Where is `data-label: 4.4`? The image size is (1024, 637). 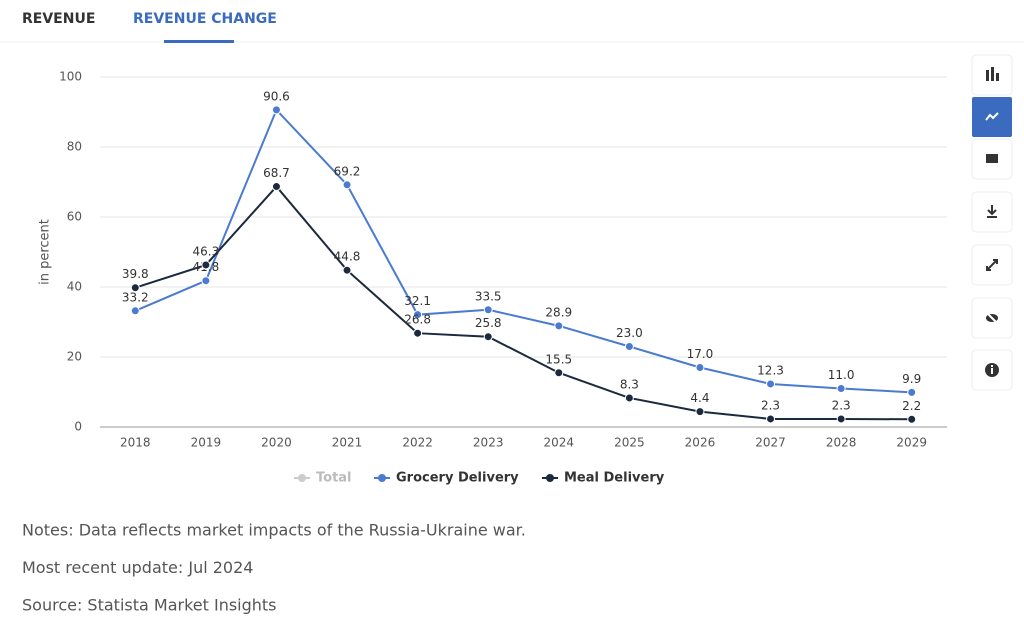
data-label: 4.4 is located at coordinates (699, 398).